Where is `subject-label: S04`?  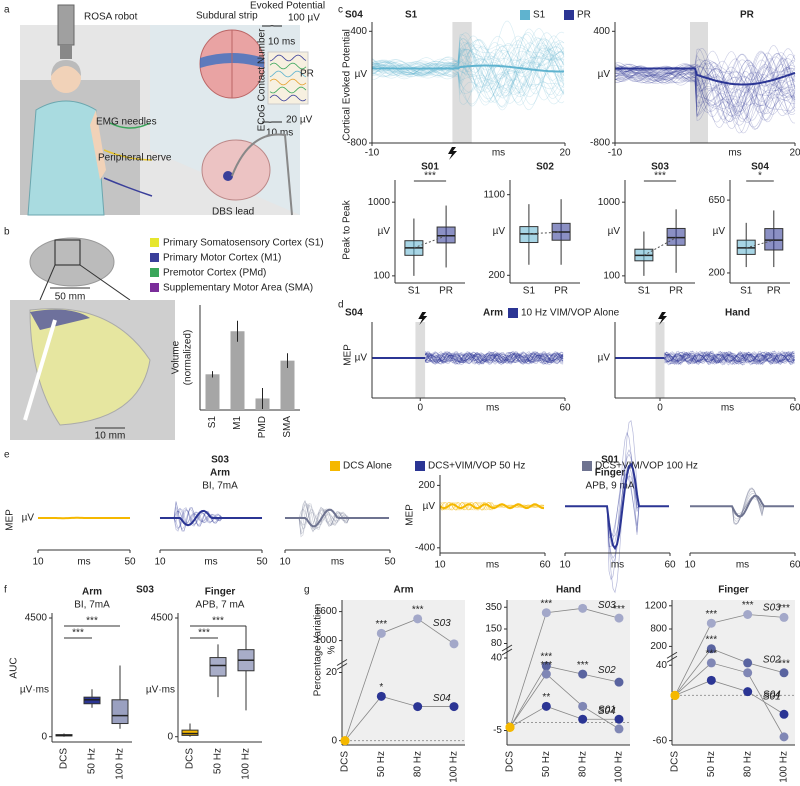
subject-label: S04 is located at coordinates (354, 15).